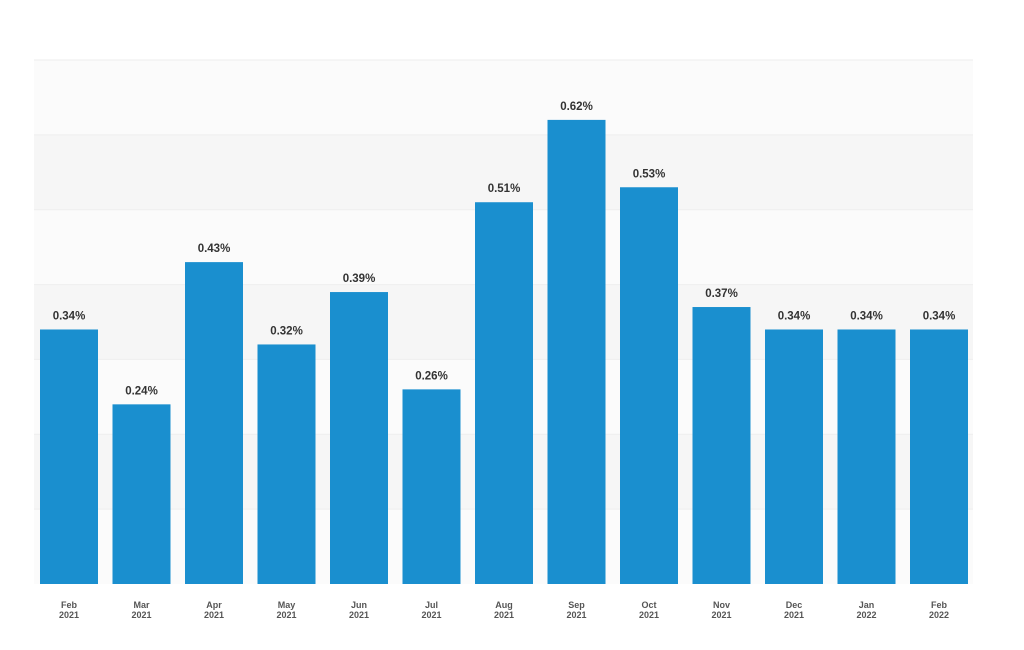  I want to click on bar-value-label: 0.32%, so click(286, 331).